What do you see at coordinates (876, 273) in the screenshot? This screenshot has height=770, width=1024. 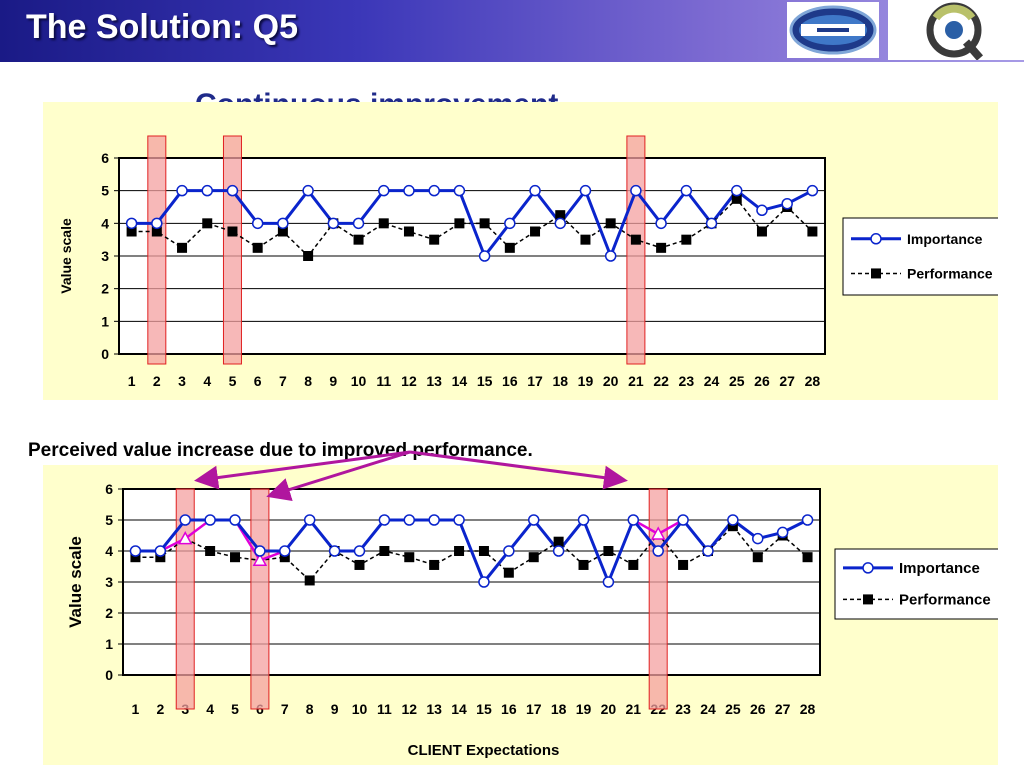 I see `legend-performance-marker` at bounding box center [876, 273].